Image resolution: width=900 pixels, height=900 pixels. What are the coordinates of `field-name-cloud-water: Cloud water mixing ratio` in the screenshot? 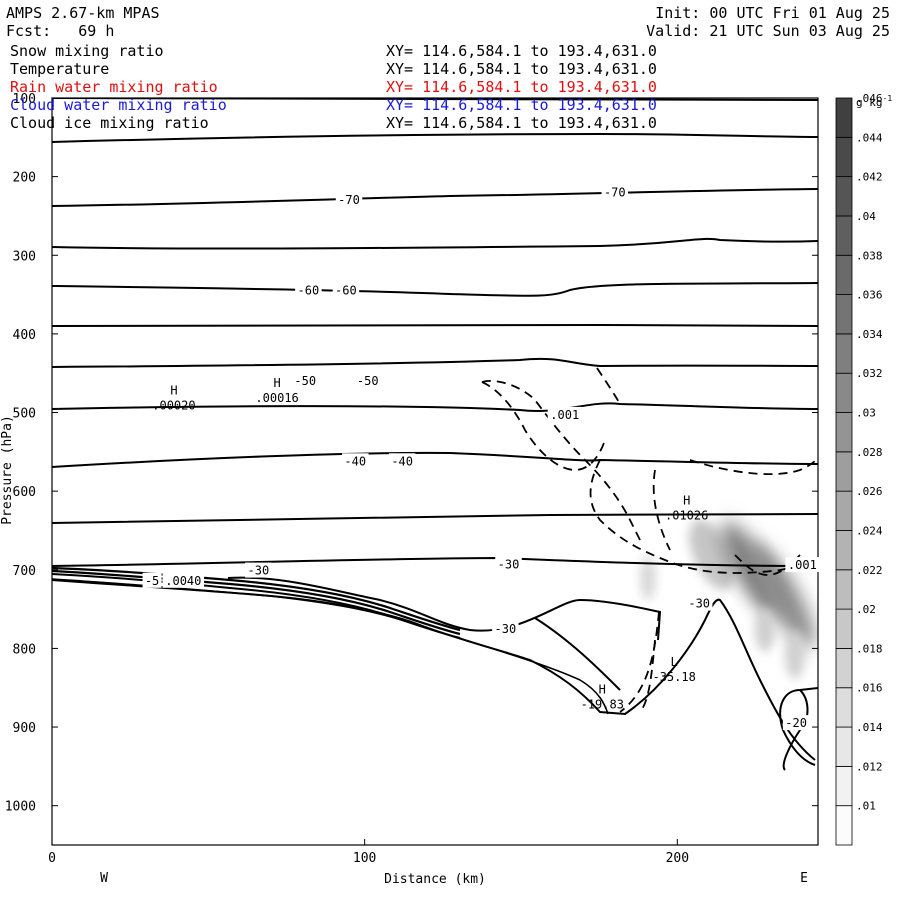 It's located at (118, 105).